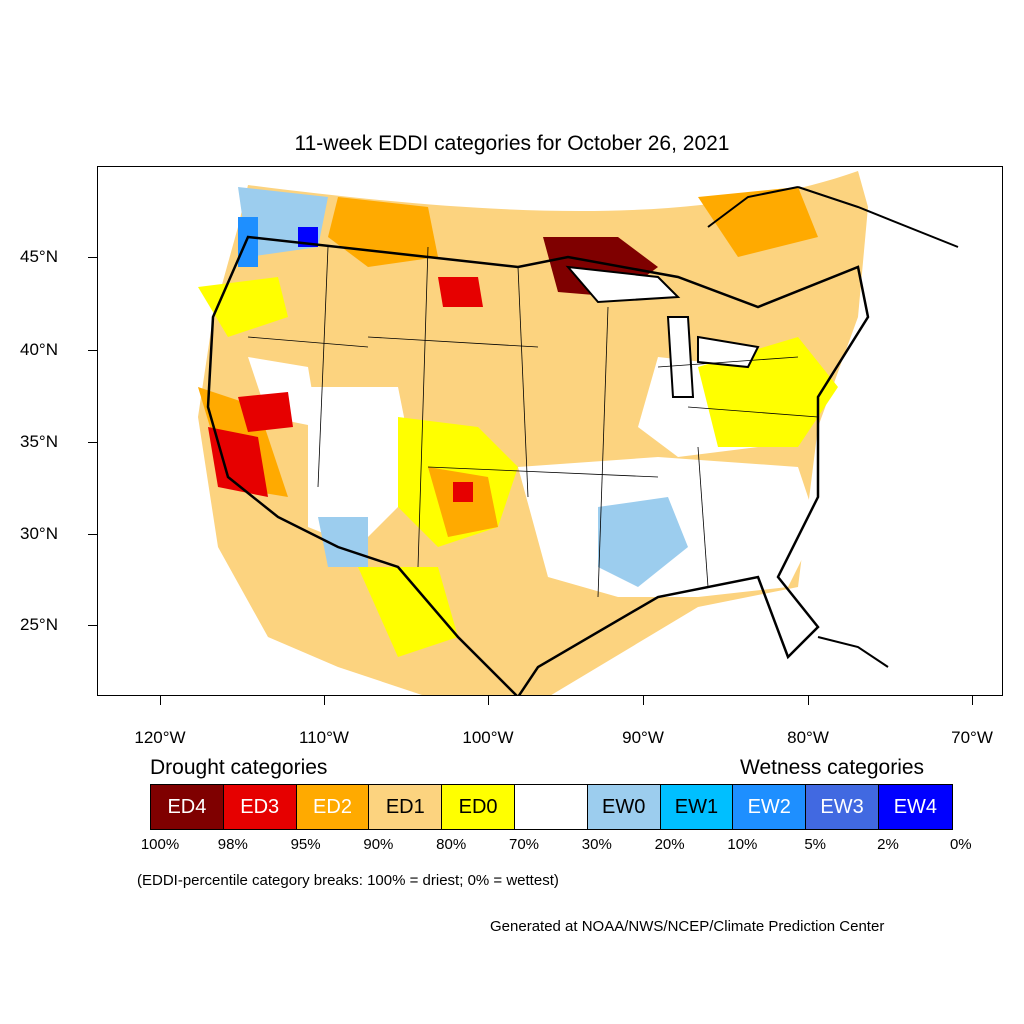 Image resolution: width=1024 pixels, height=1024 pixels. I want to click on lat-label-30: 30°N, so click(39, 533).